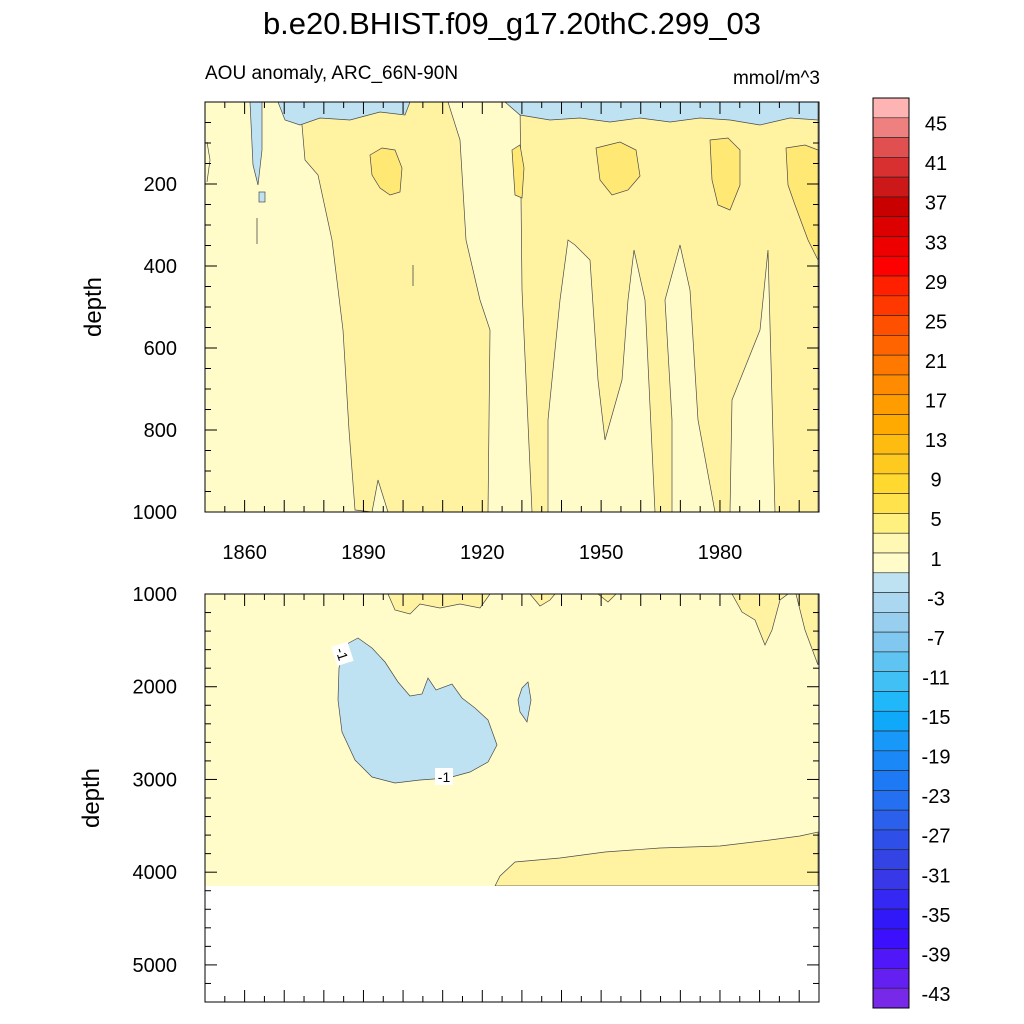  Describe the element at coordinates (512, 23) in the screenshot. I see `figure-title: b.e20.BHIST.f09_g17.20thC.299_03` at that location.